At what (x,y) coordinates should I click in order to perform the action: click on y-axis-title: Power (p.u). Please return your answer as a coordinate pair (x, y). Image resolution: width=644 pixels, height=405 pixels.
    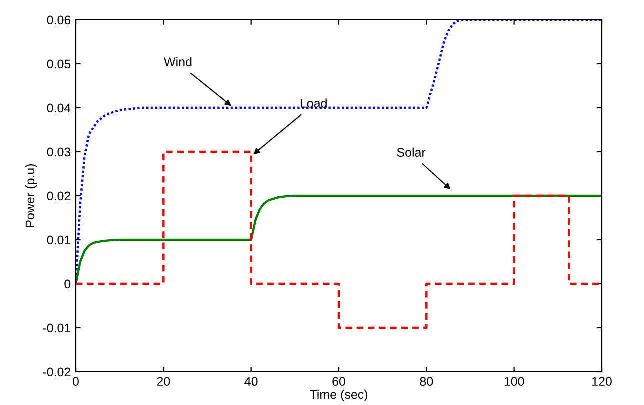
    Looking at the image, I should click on (31, 196).